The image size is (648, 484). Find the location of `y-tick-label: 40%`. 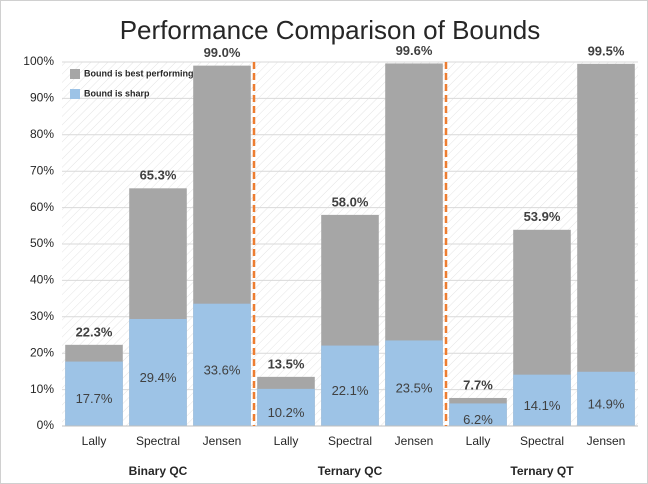

y-tick-label: 40% is located at coordinates (42, 280).